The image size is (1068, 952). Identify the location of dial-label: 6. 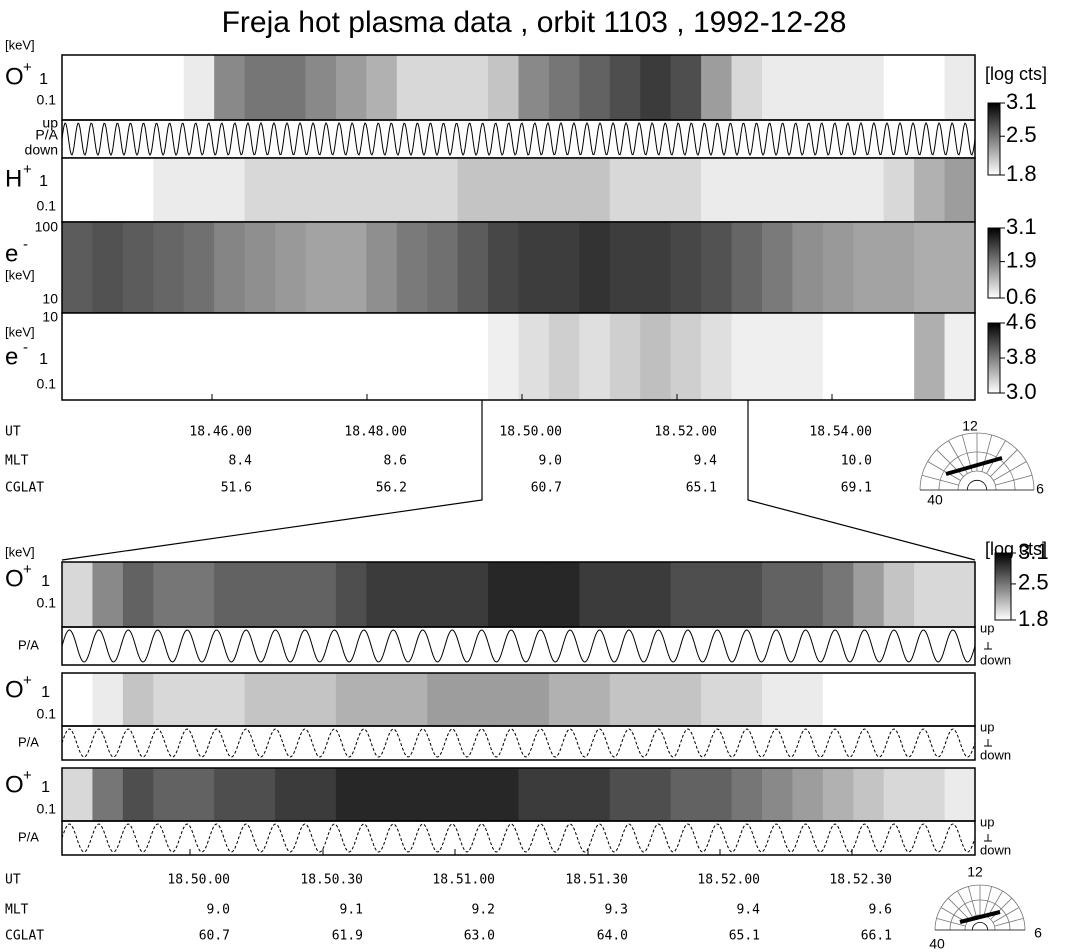
(1040, 489).